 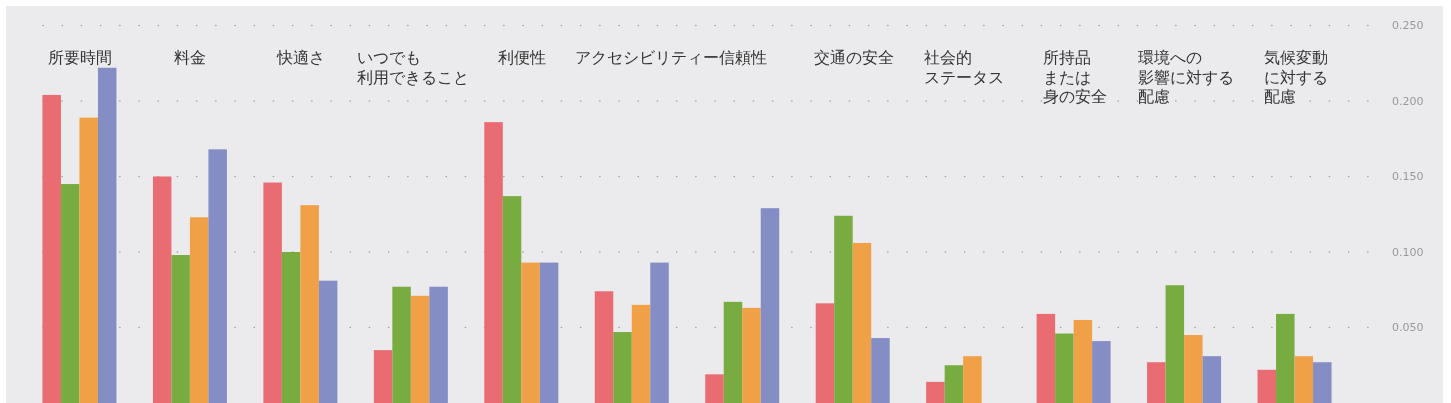 What do you see at coordinates (742, 58) in the screenshot?
I see `x-tick-label: 信頼性` at bounding box center [742, 58].